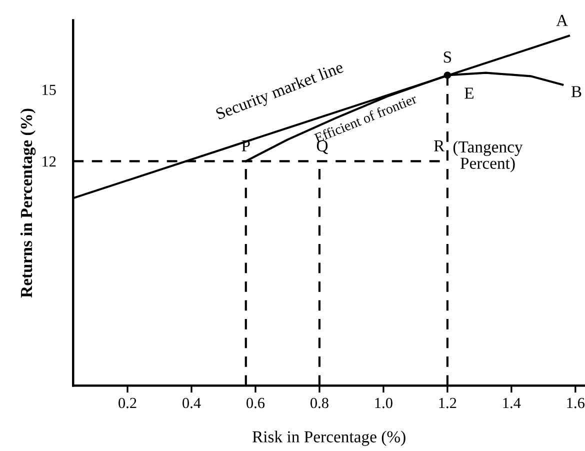 This screenshot has height=451, width=585. I want to click on annotation: A, so click(562, 20).